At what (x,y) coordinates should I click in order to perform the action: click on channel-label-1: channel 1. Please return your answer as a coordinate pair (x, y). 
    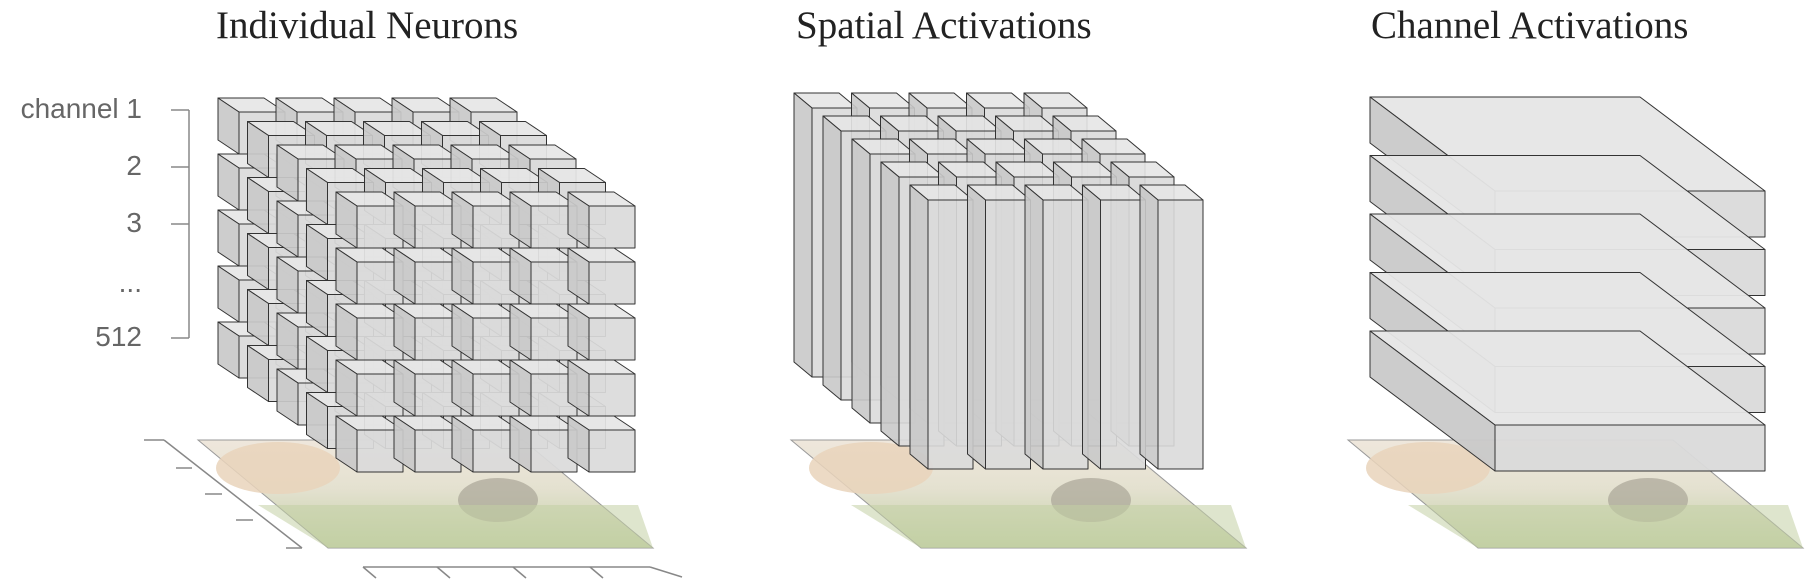
    Looking at the image, I should click on (81, 108).